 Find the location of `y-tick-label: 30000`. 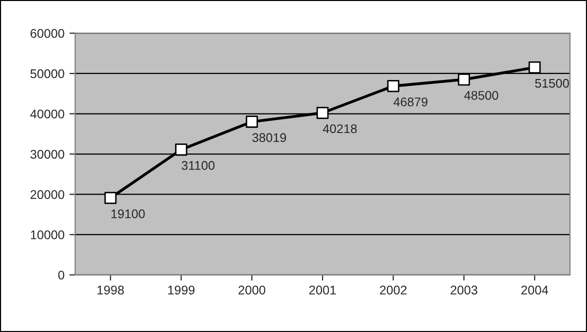

y-tick-label: 30000 is located at coordinates (47, 154).